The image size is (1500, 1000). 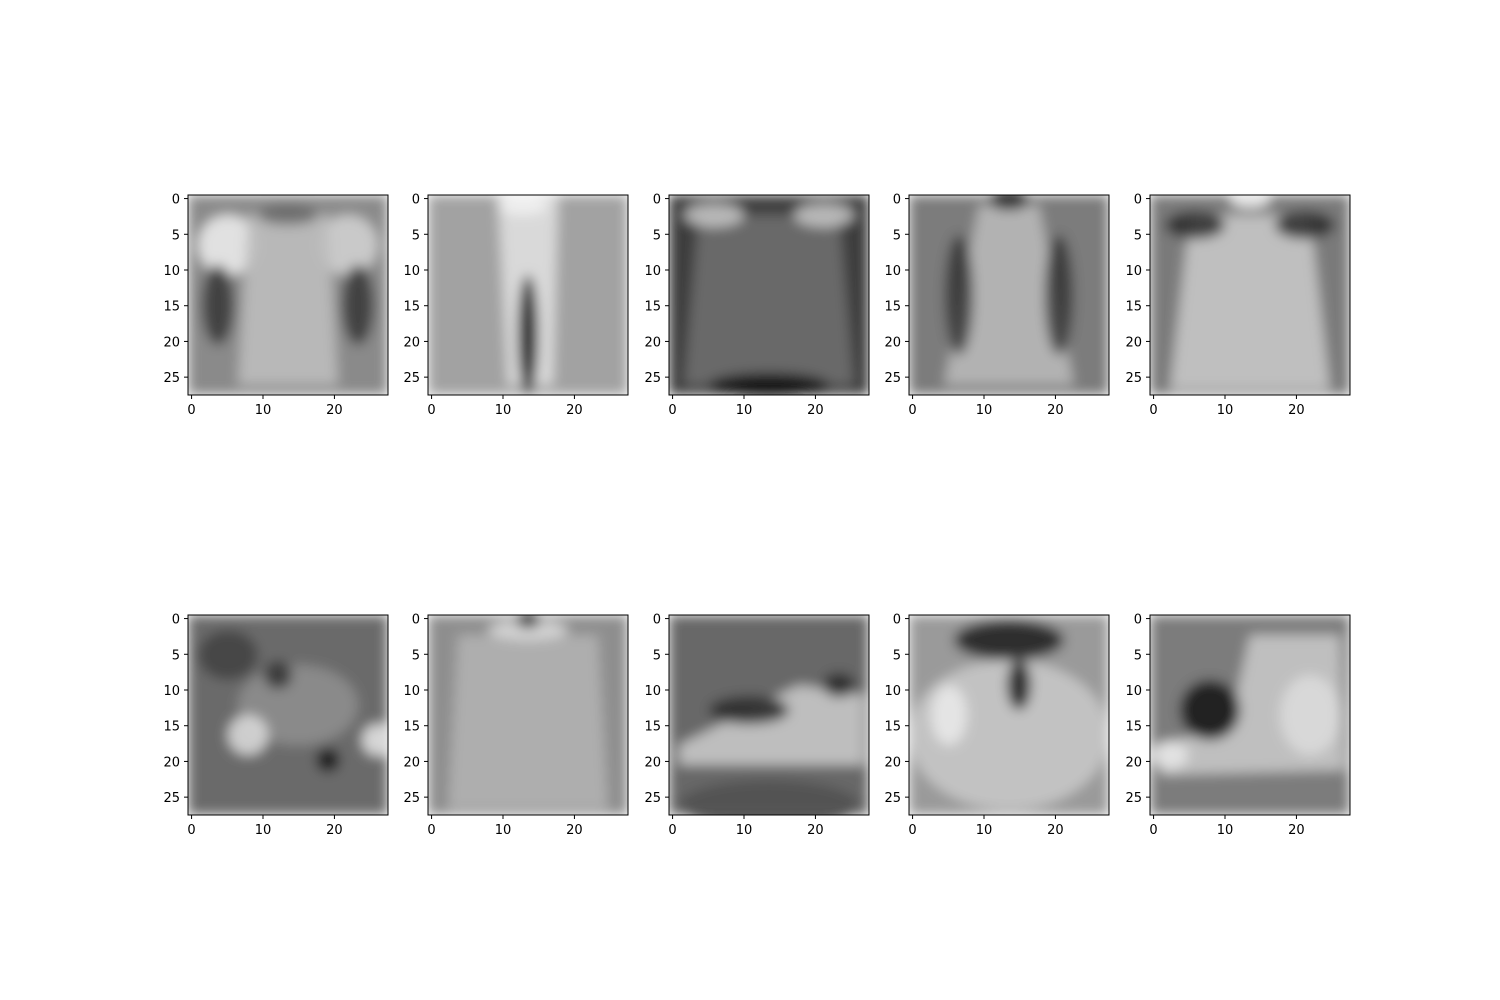 I want to click on panel-4: 0 10 20 0 5 10 15 20 25, so click(x=997, y=305).